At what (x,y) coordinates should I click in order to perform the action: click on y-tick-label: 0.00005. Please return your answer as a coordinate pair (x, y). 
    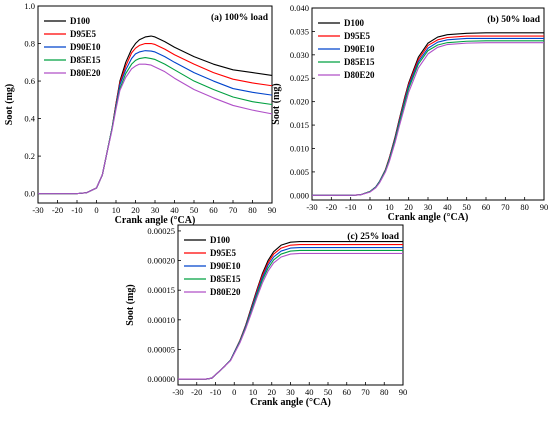
    Looking at the image, I should click on (161, 349).